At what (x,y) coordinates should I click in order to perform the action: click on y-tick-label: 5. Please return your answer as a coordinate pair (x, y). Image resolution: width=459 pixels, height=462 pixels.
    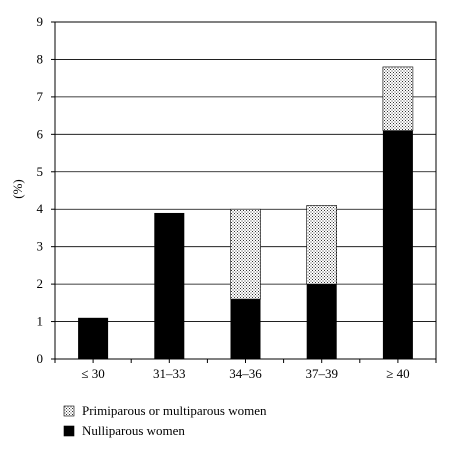
    Looking at the image, I should click on (40, 171).